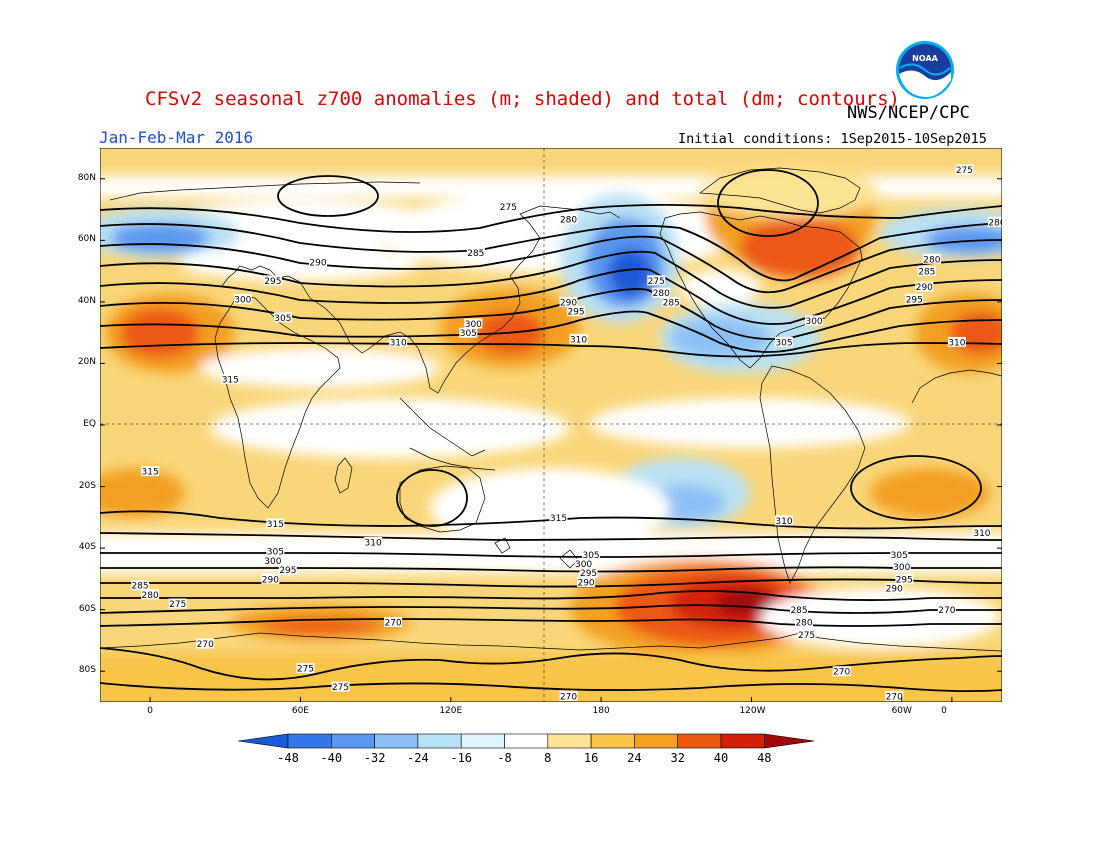 The height and width of the screenshot is (850, 1100). What do you see at coordinates (752, 711) in the screenshot?
I see `lon-label: 120W` at bounding box center [752, 711].